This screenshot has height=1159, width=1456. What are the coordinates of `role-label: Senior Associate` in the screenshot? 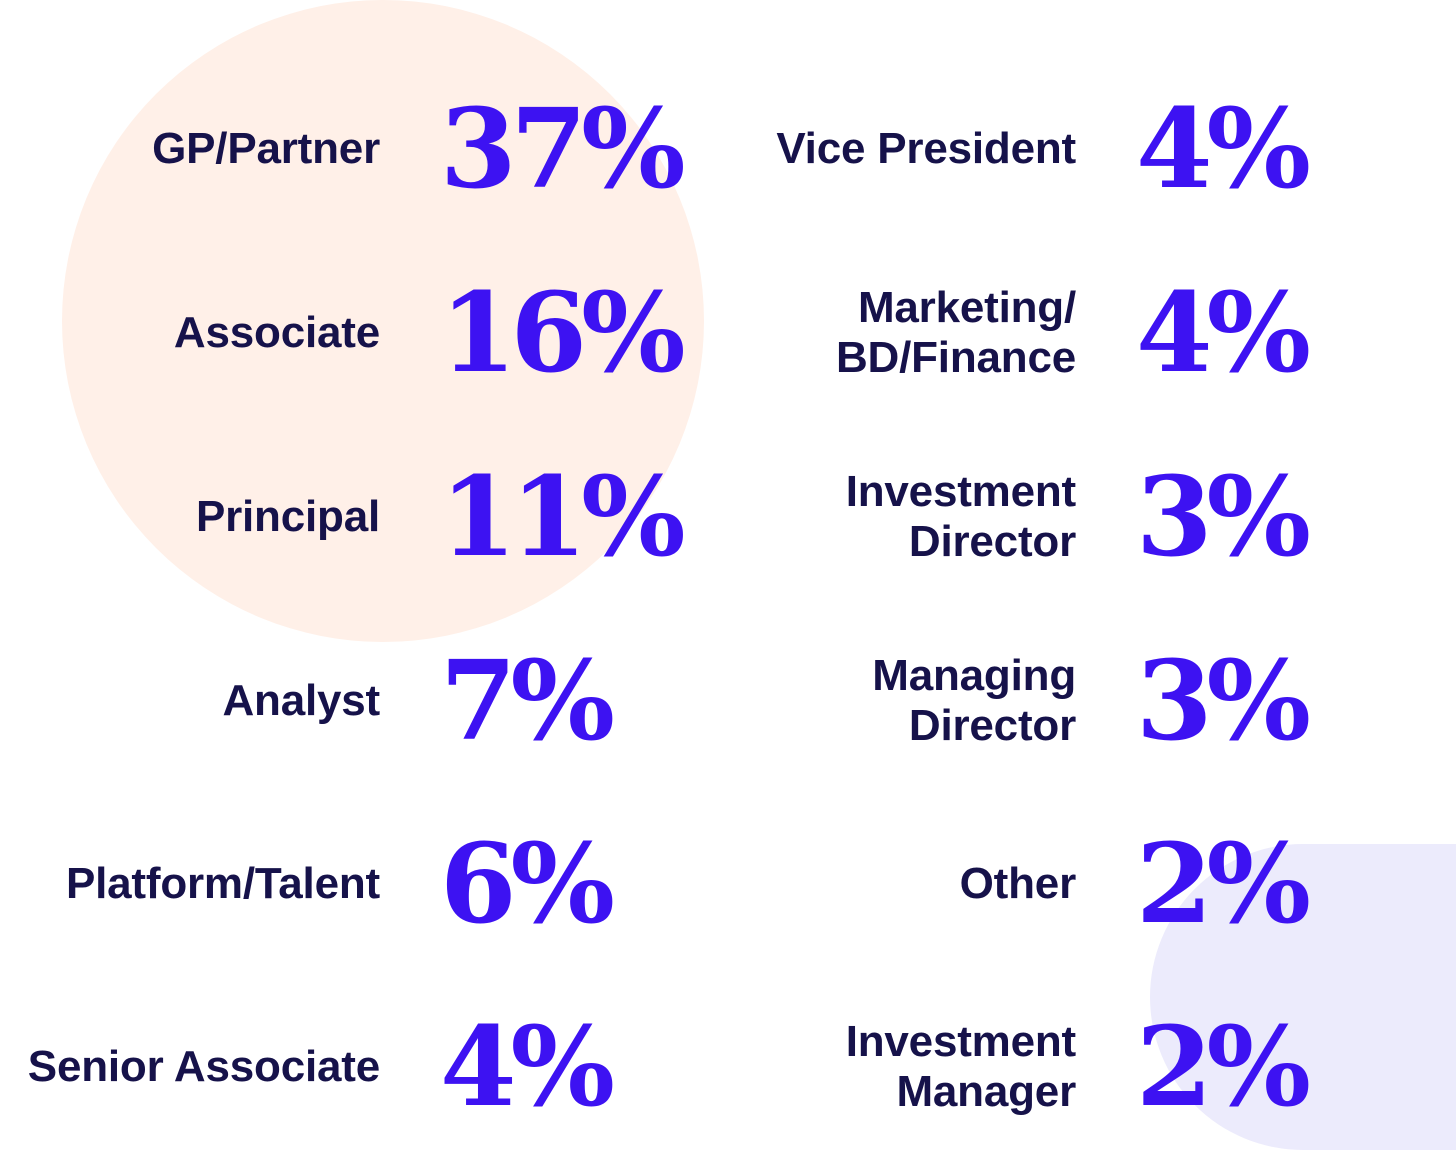 It's located at (203, 1066).